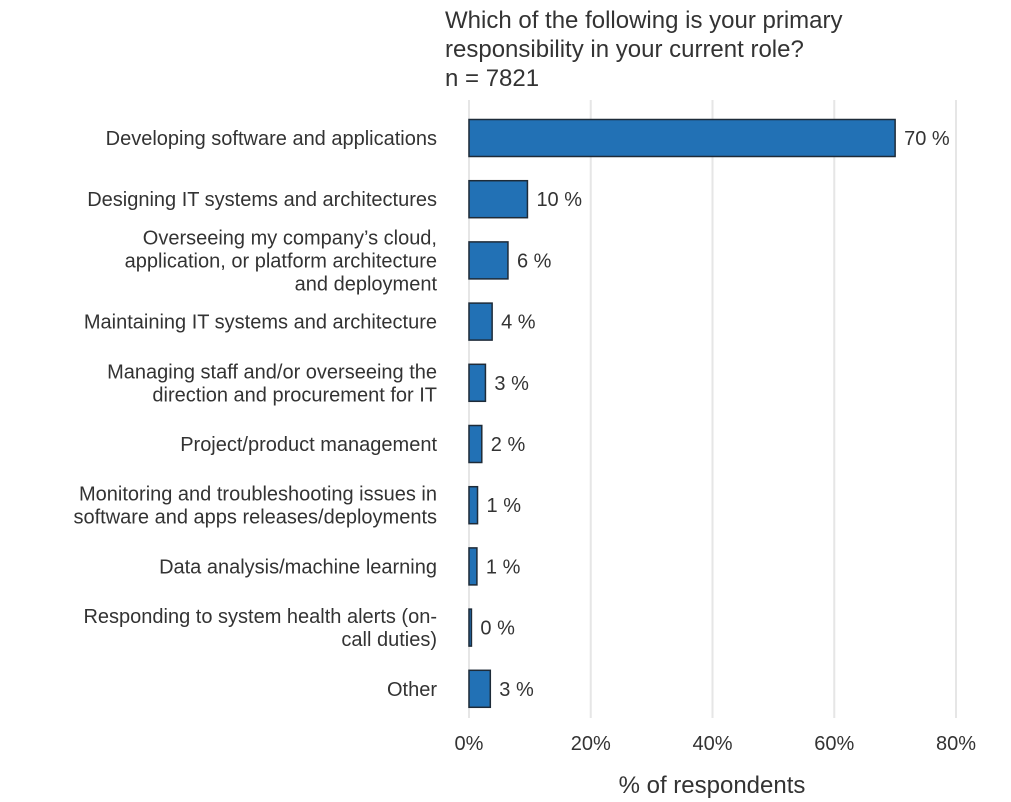  I want to click on category-label-line: Overseeing my company’s cloud,, so click(290, 238).